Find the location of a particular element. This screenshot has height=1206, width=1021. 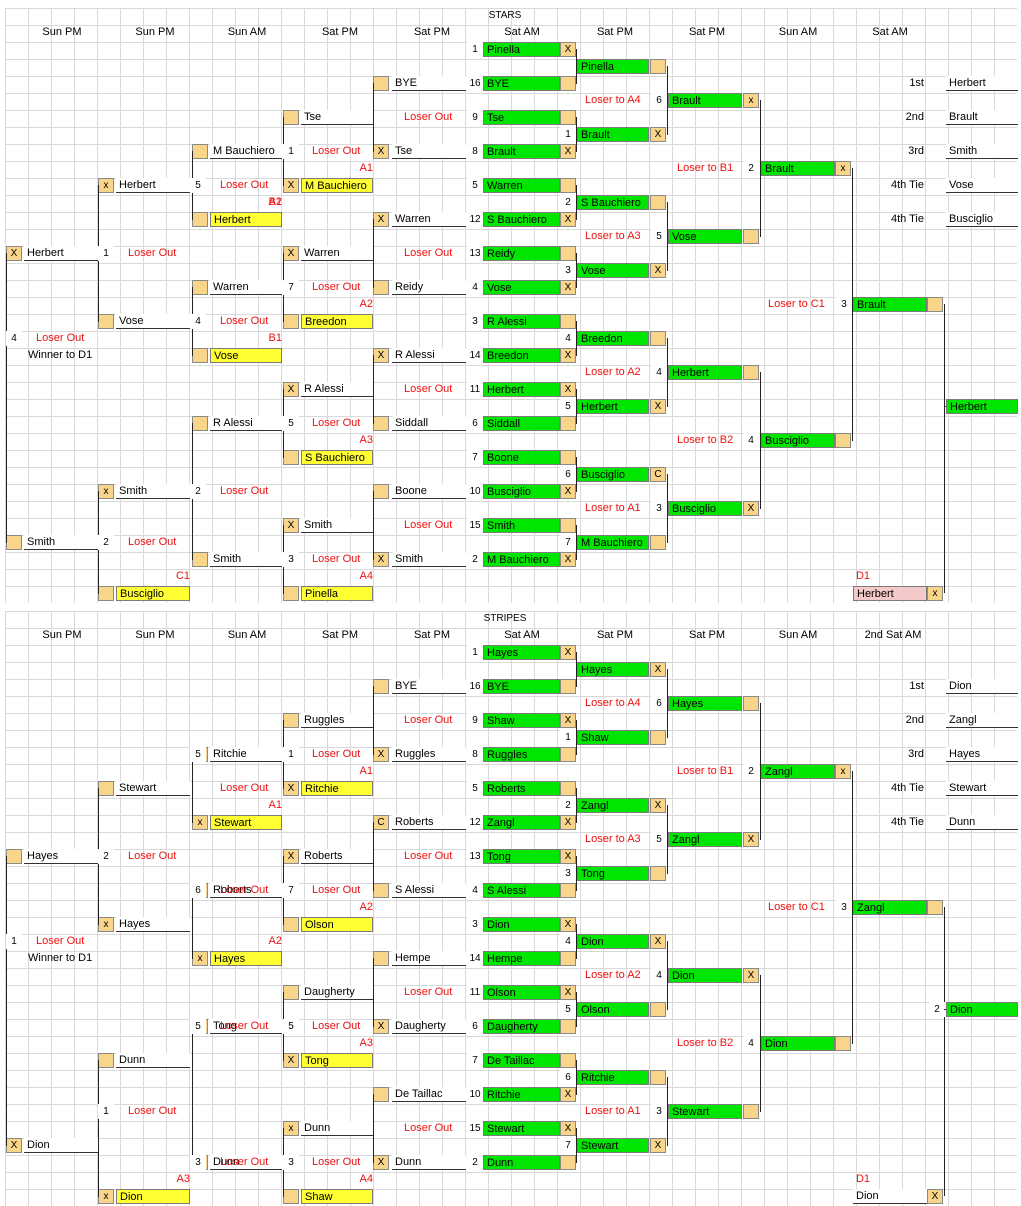

consolation-player: R Alessi is located at coordinates (429, 355).